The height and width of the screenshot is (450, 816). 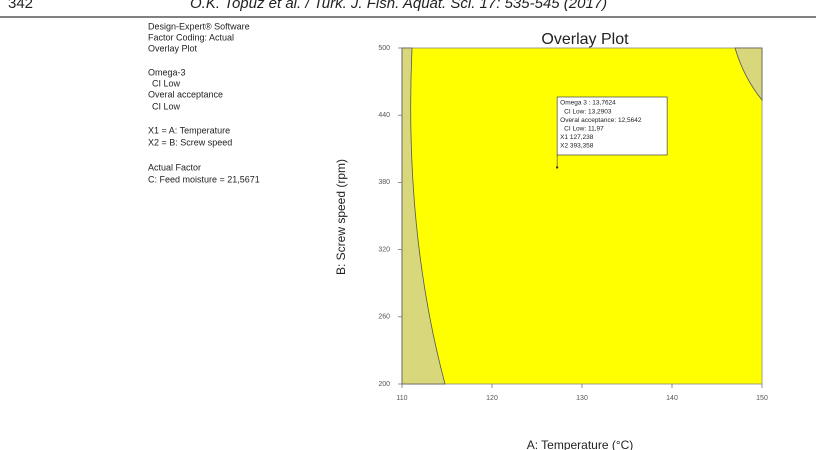 What do you see at coordinates (577, 137) in the screenshot?
I see `flag-line: X1 127,238` at bounding box center [577, 137].